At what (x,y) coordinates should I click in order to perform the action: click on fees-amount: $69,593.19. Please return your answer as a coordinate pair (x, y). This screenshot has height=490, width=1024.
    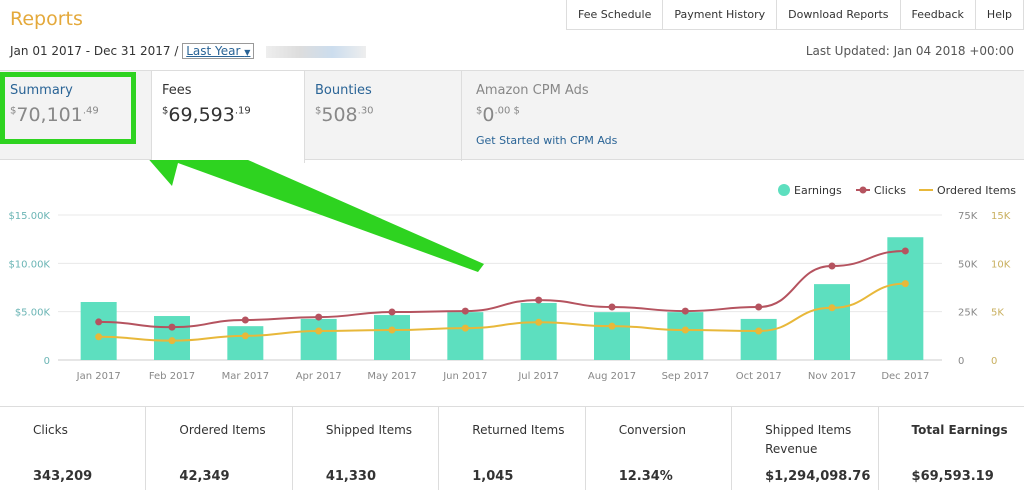
    Looking at the image, I should click on (206, 115).